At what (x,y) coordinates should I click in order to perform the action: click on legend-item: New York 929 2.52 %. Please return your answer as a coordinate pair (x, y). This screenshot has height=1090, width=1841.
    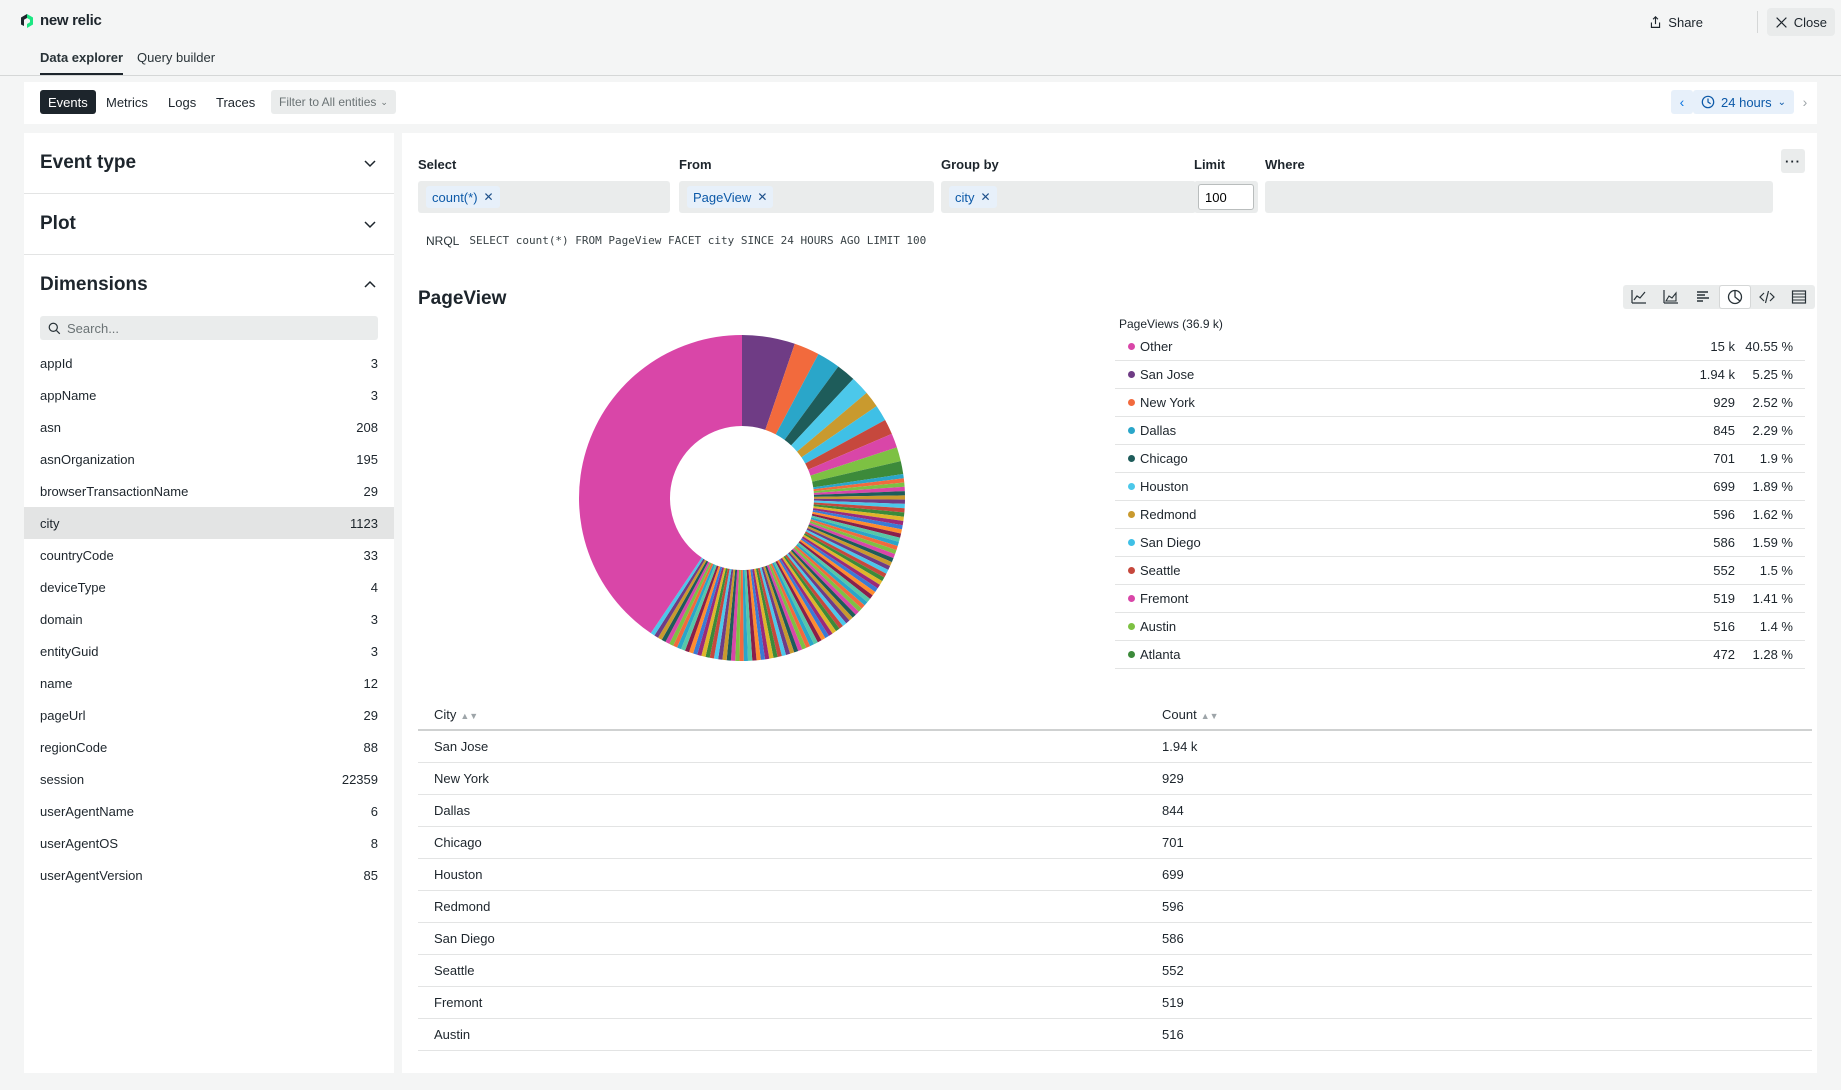
    Looking at the image, I should click on (1460, 403).